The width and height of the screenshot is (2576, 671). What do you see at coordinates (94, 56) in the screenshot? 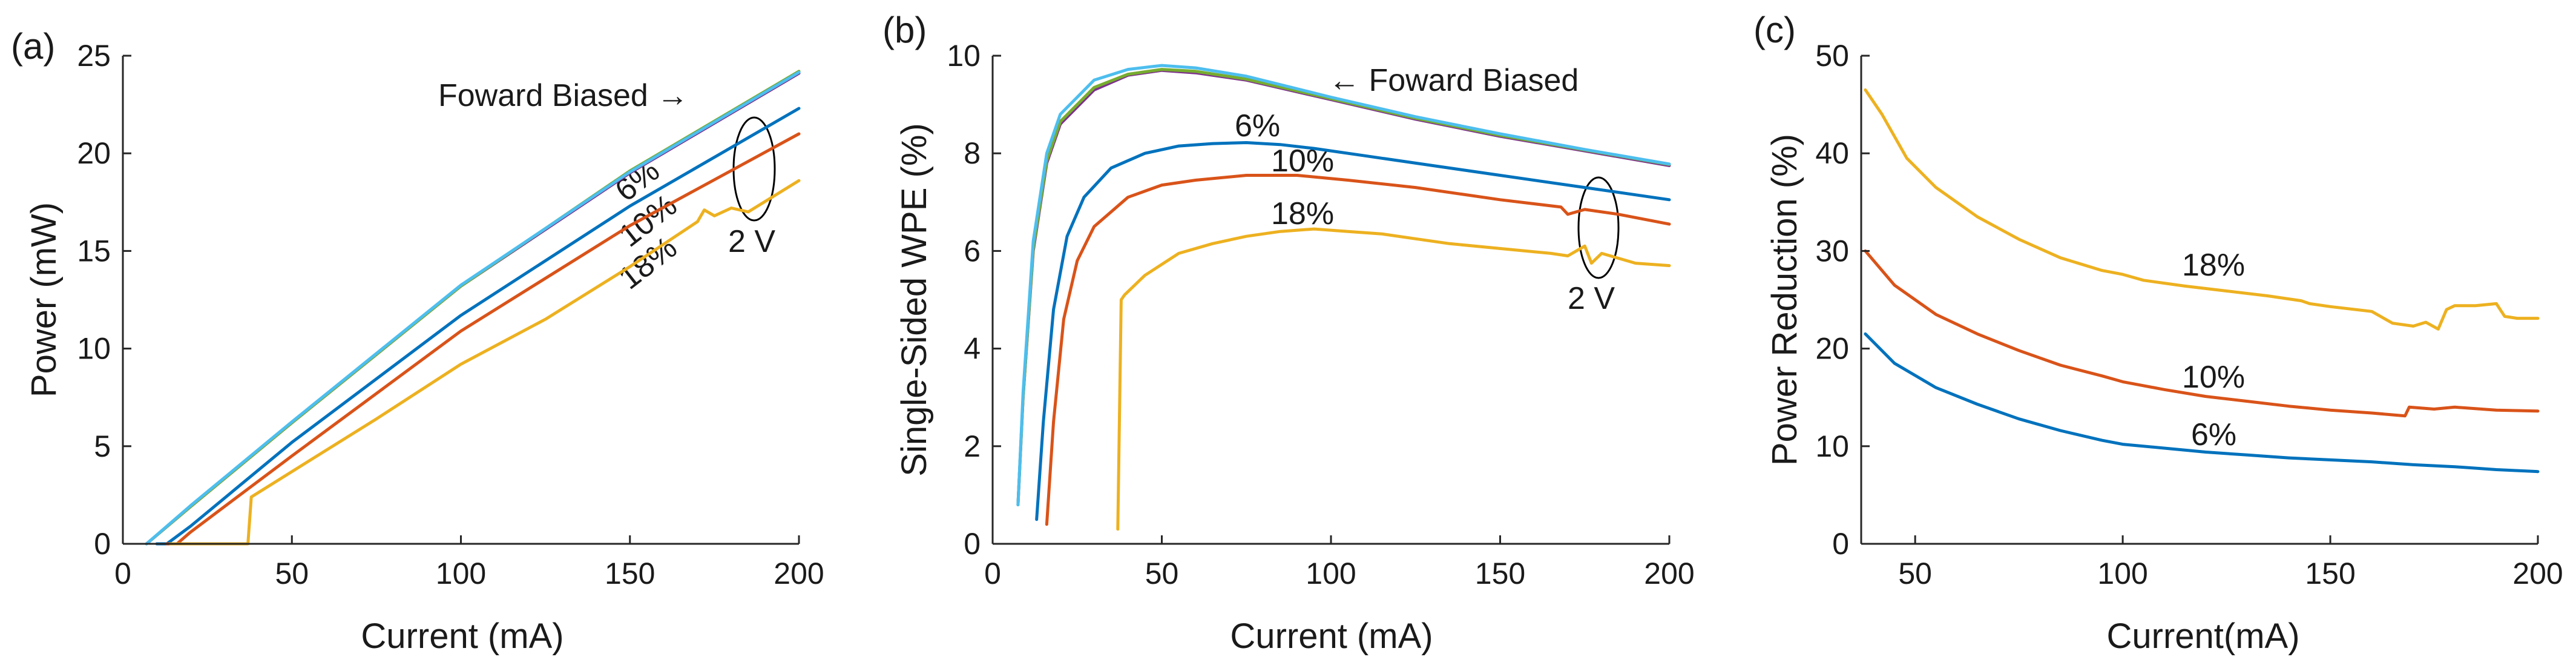
I see `panel-a-ytick-label: 25` at bounding box center [94, 56].